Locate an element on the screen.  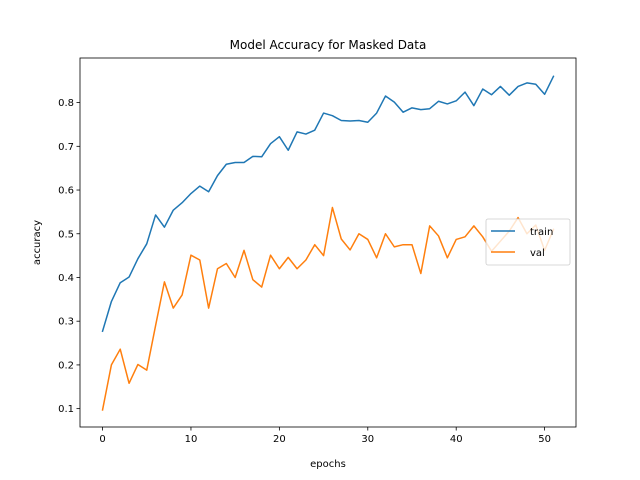
x-tick-label: 10 is located at coordinates (191, 439).